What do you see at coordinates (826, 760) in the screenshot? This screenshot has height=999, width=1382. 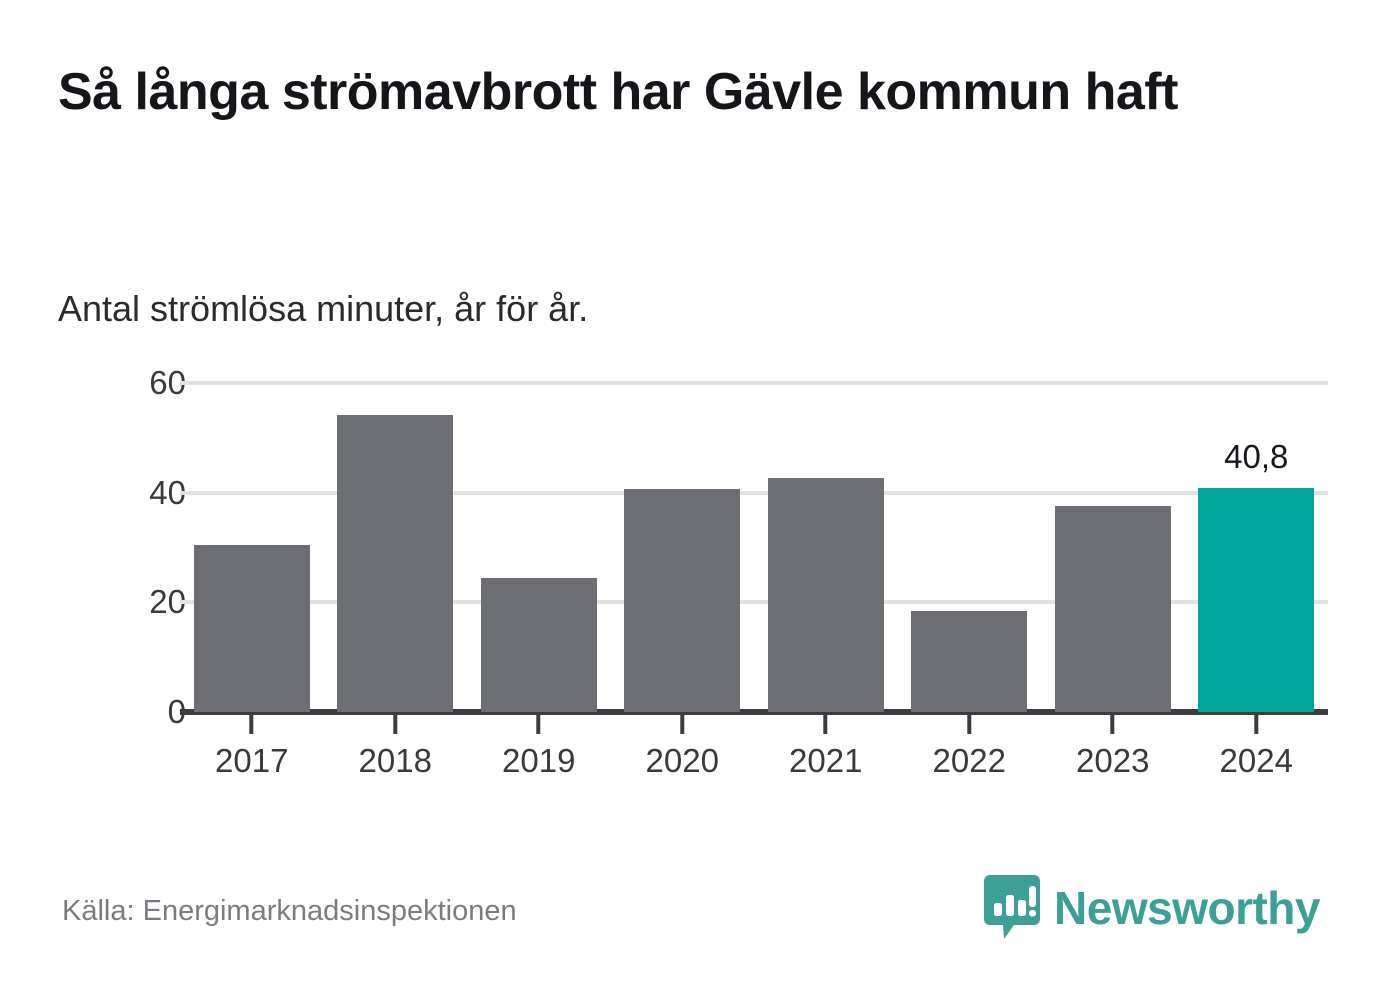 I see `x-tick-label: 2021` at bounding box center [826, 760].